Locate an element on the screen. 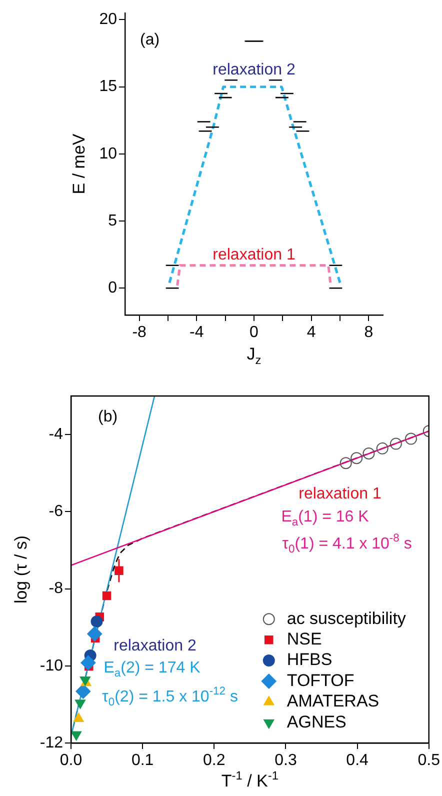 This screenshot has height=796, width=442. legend-label: ac susceptibility is located at coordinates (346, 618).